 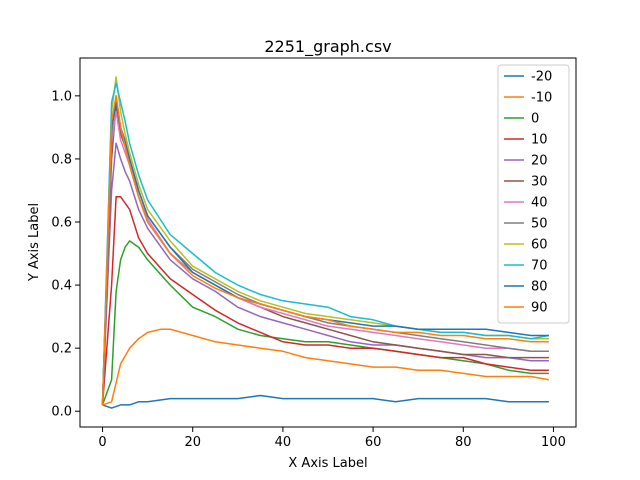 I want to click on legend-label-11: 90, so click(x=539, y=308).